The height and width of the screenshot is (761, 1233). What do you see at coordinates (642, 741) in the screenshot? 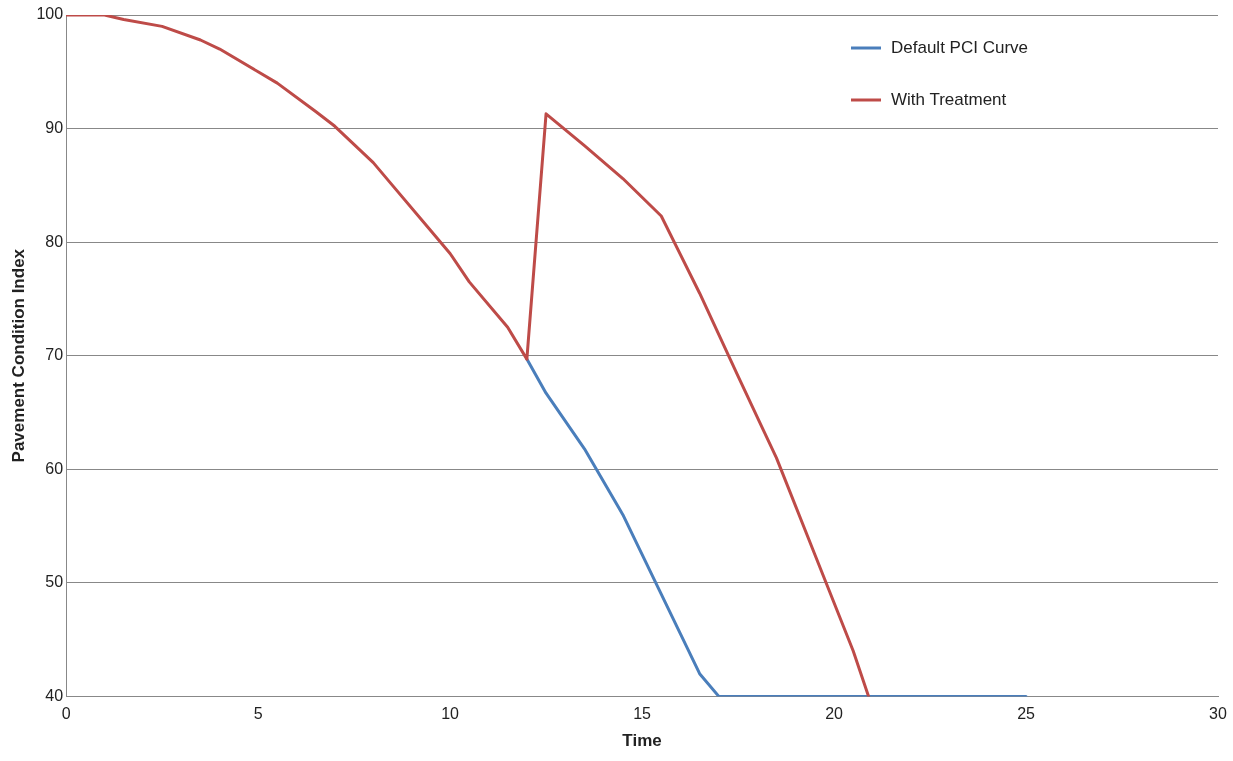
I see `x-axis-title: Time` at bounding box center [642, 741].